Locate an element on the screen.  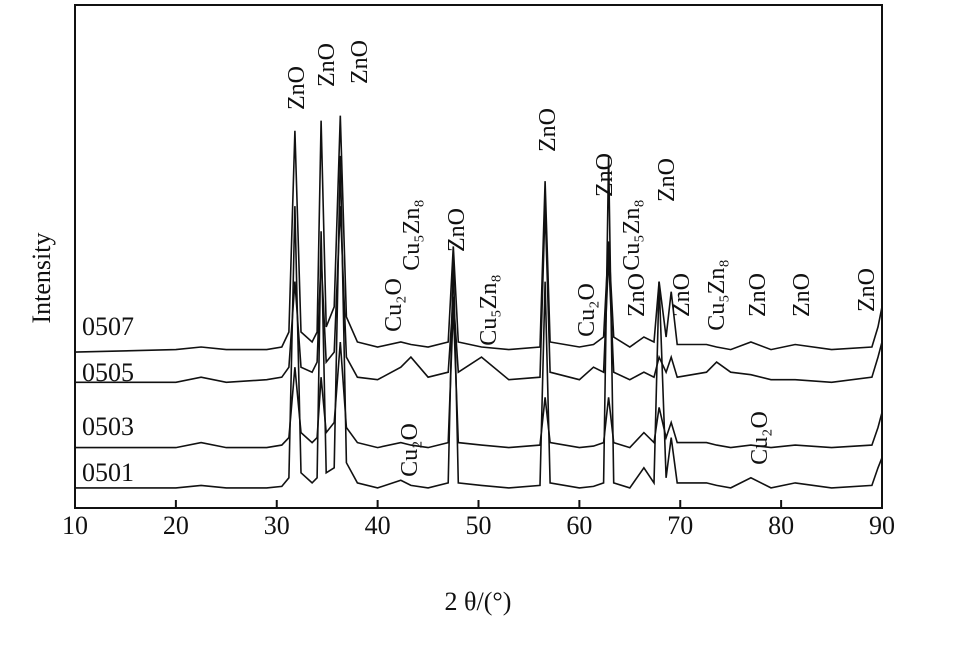
x-axis-label: 2 θ/(°) is located at coordinates (478, 601).